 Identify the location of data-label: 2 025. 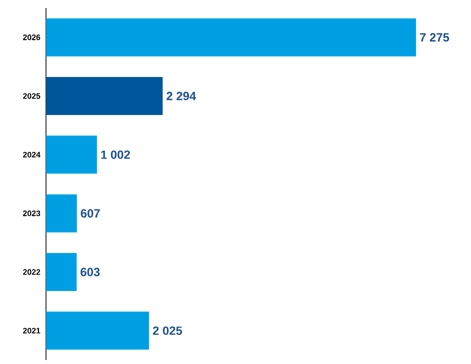
(167, 330).